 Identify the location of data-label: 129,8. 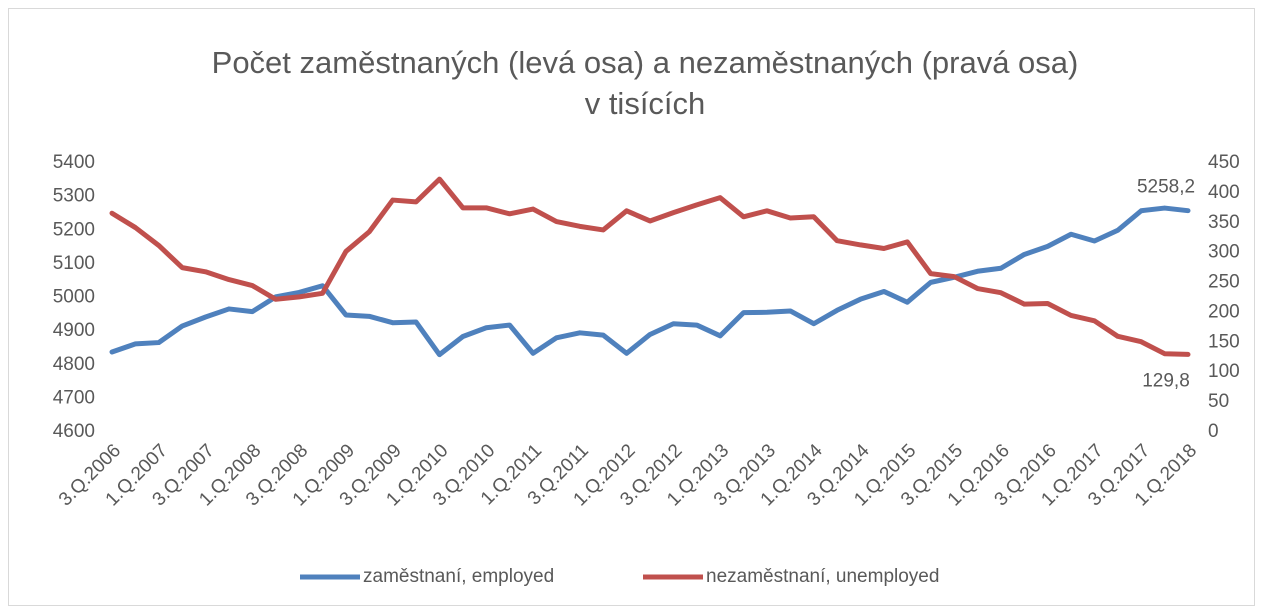
(1166, 380).